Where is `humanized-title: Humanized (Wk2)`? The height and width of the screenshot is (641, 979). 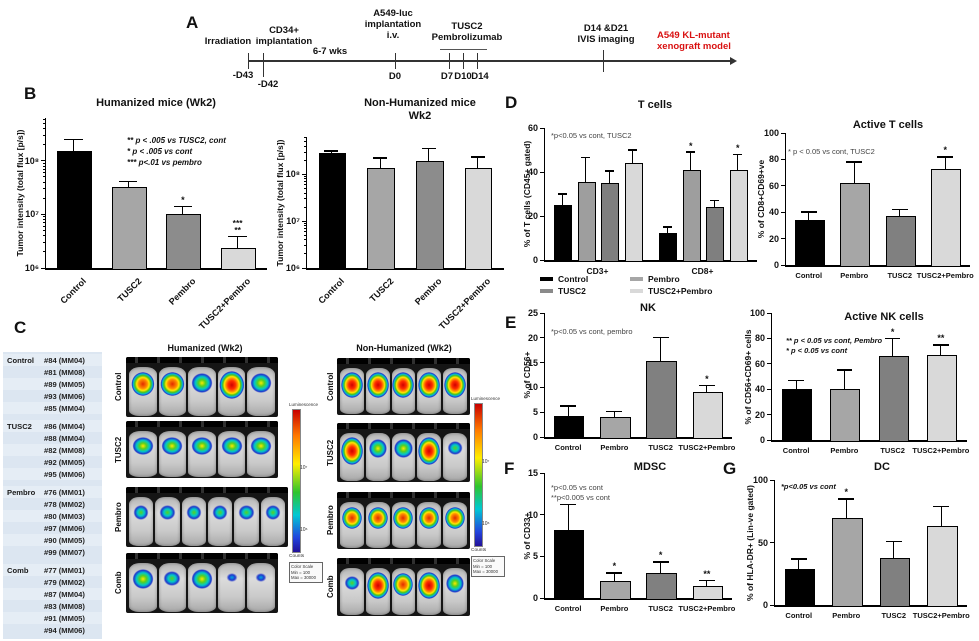 humanized-title: Humanized (Wk2) is located at coordinates (205, 348).